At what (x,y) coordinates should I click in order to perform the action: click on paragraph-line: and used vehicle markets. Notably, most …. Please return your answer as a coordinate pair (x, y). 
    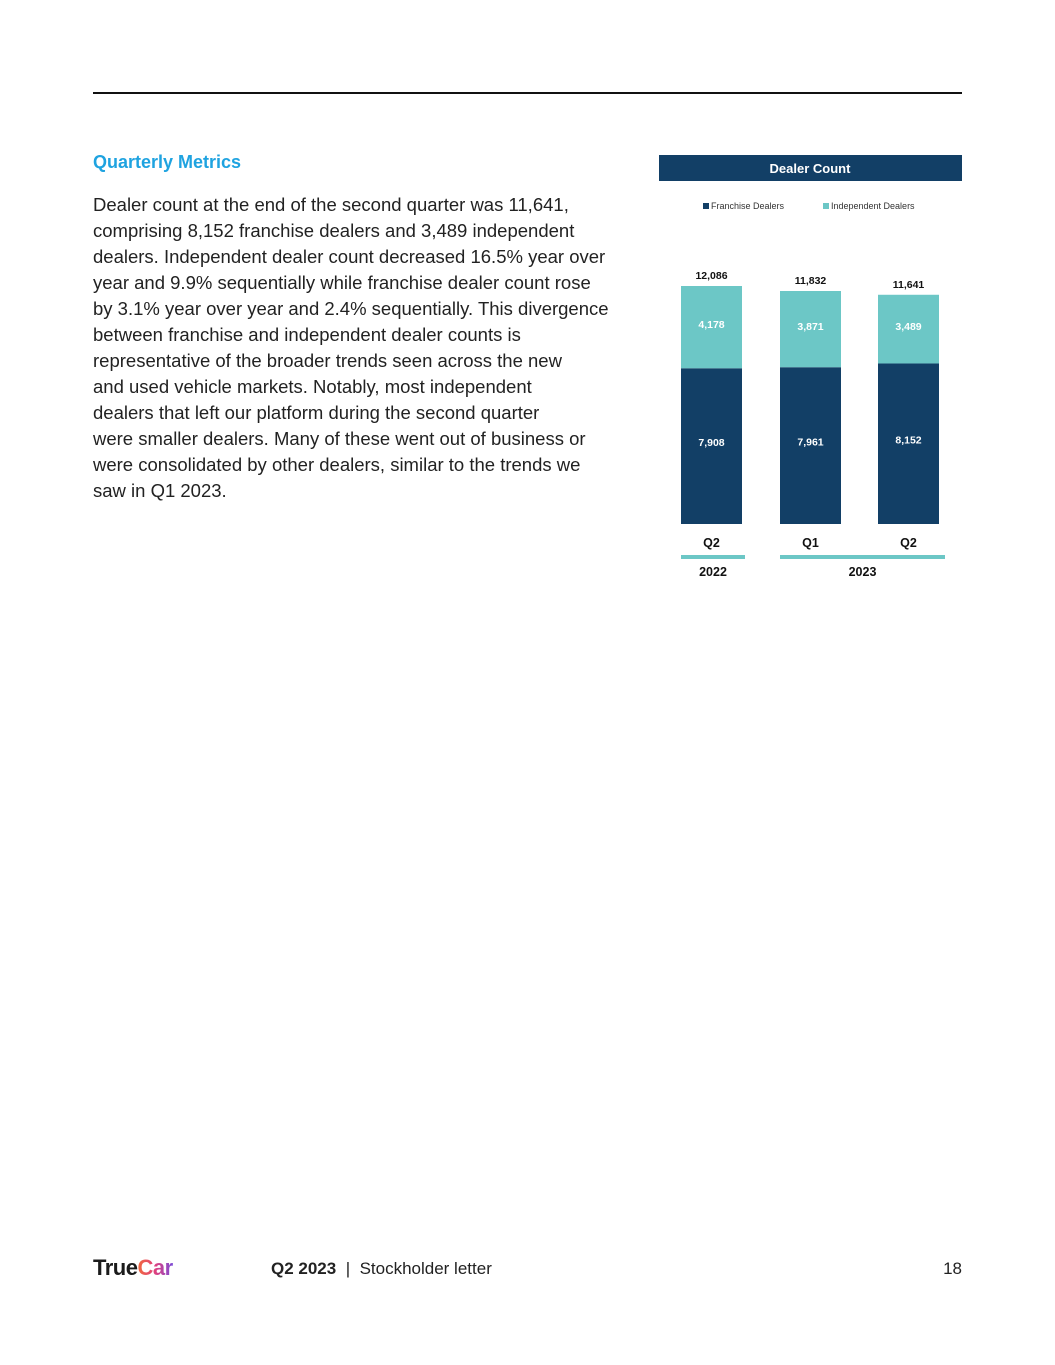
    Looking at the image, I should click on (312, 386).